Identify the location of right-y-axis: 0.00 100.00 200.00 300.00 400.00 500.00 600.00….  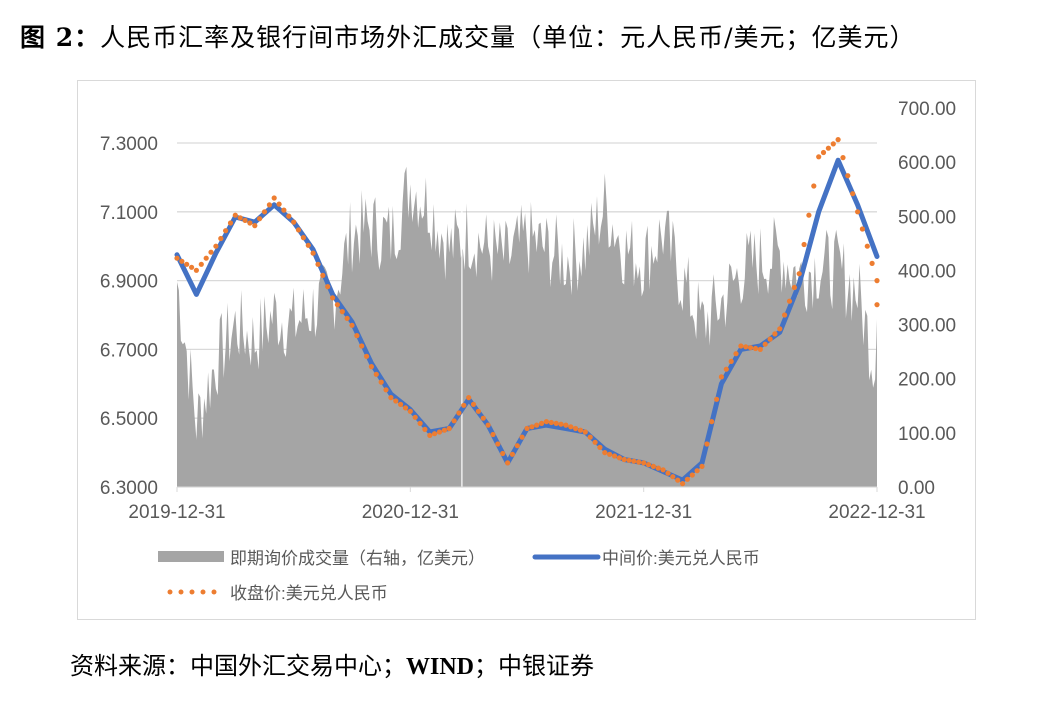
(927, 299).